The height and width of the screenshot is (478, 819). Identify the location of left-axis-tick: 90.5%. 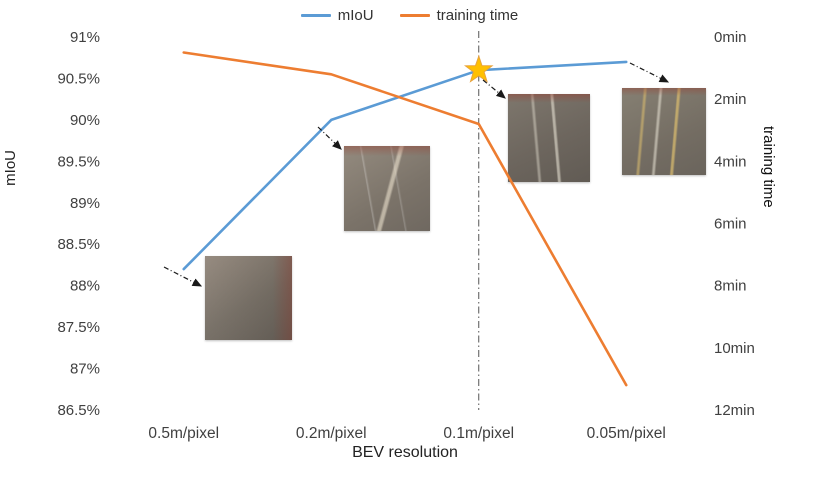
(78, 78).